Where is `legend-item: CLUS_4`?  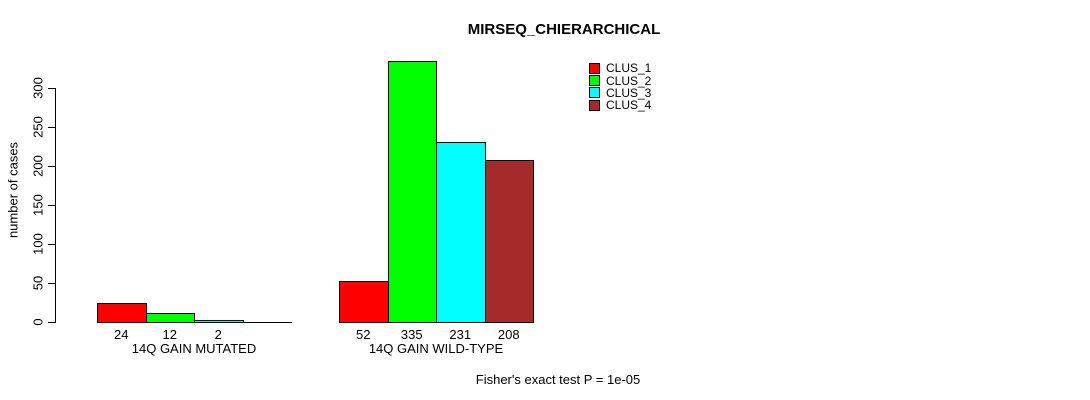 legend-item: CLUS_4 is located at coordinates (620, 105).